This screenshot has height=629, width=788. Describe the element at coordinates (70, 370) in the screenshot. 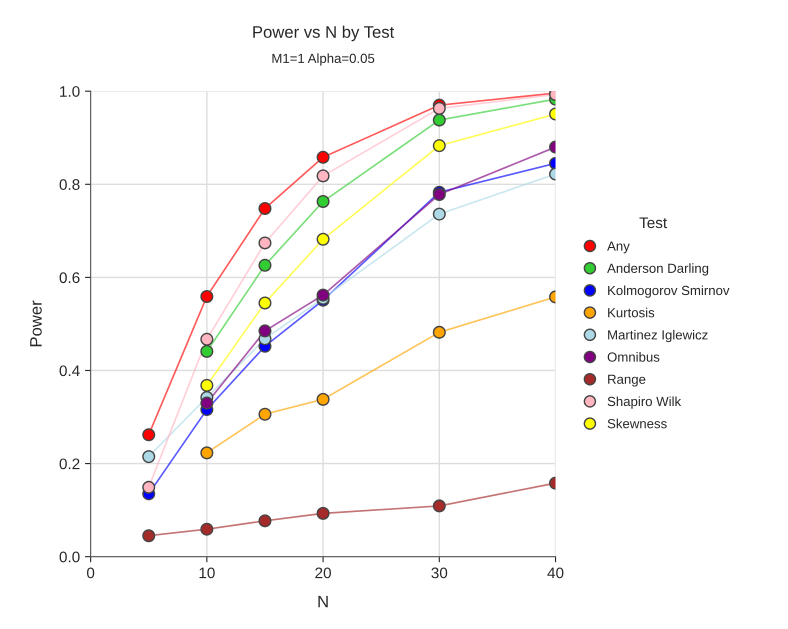

I see `y-tick-label: 0.4` at that location.